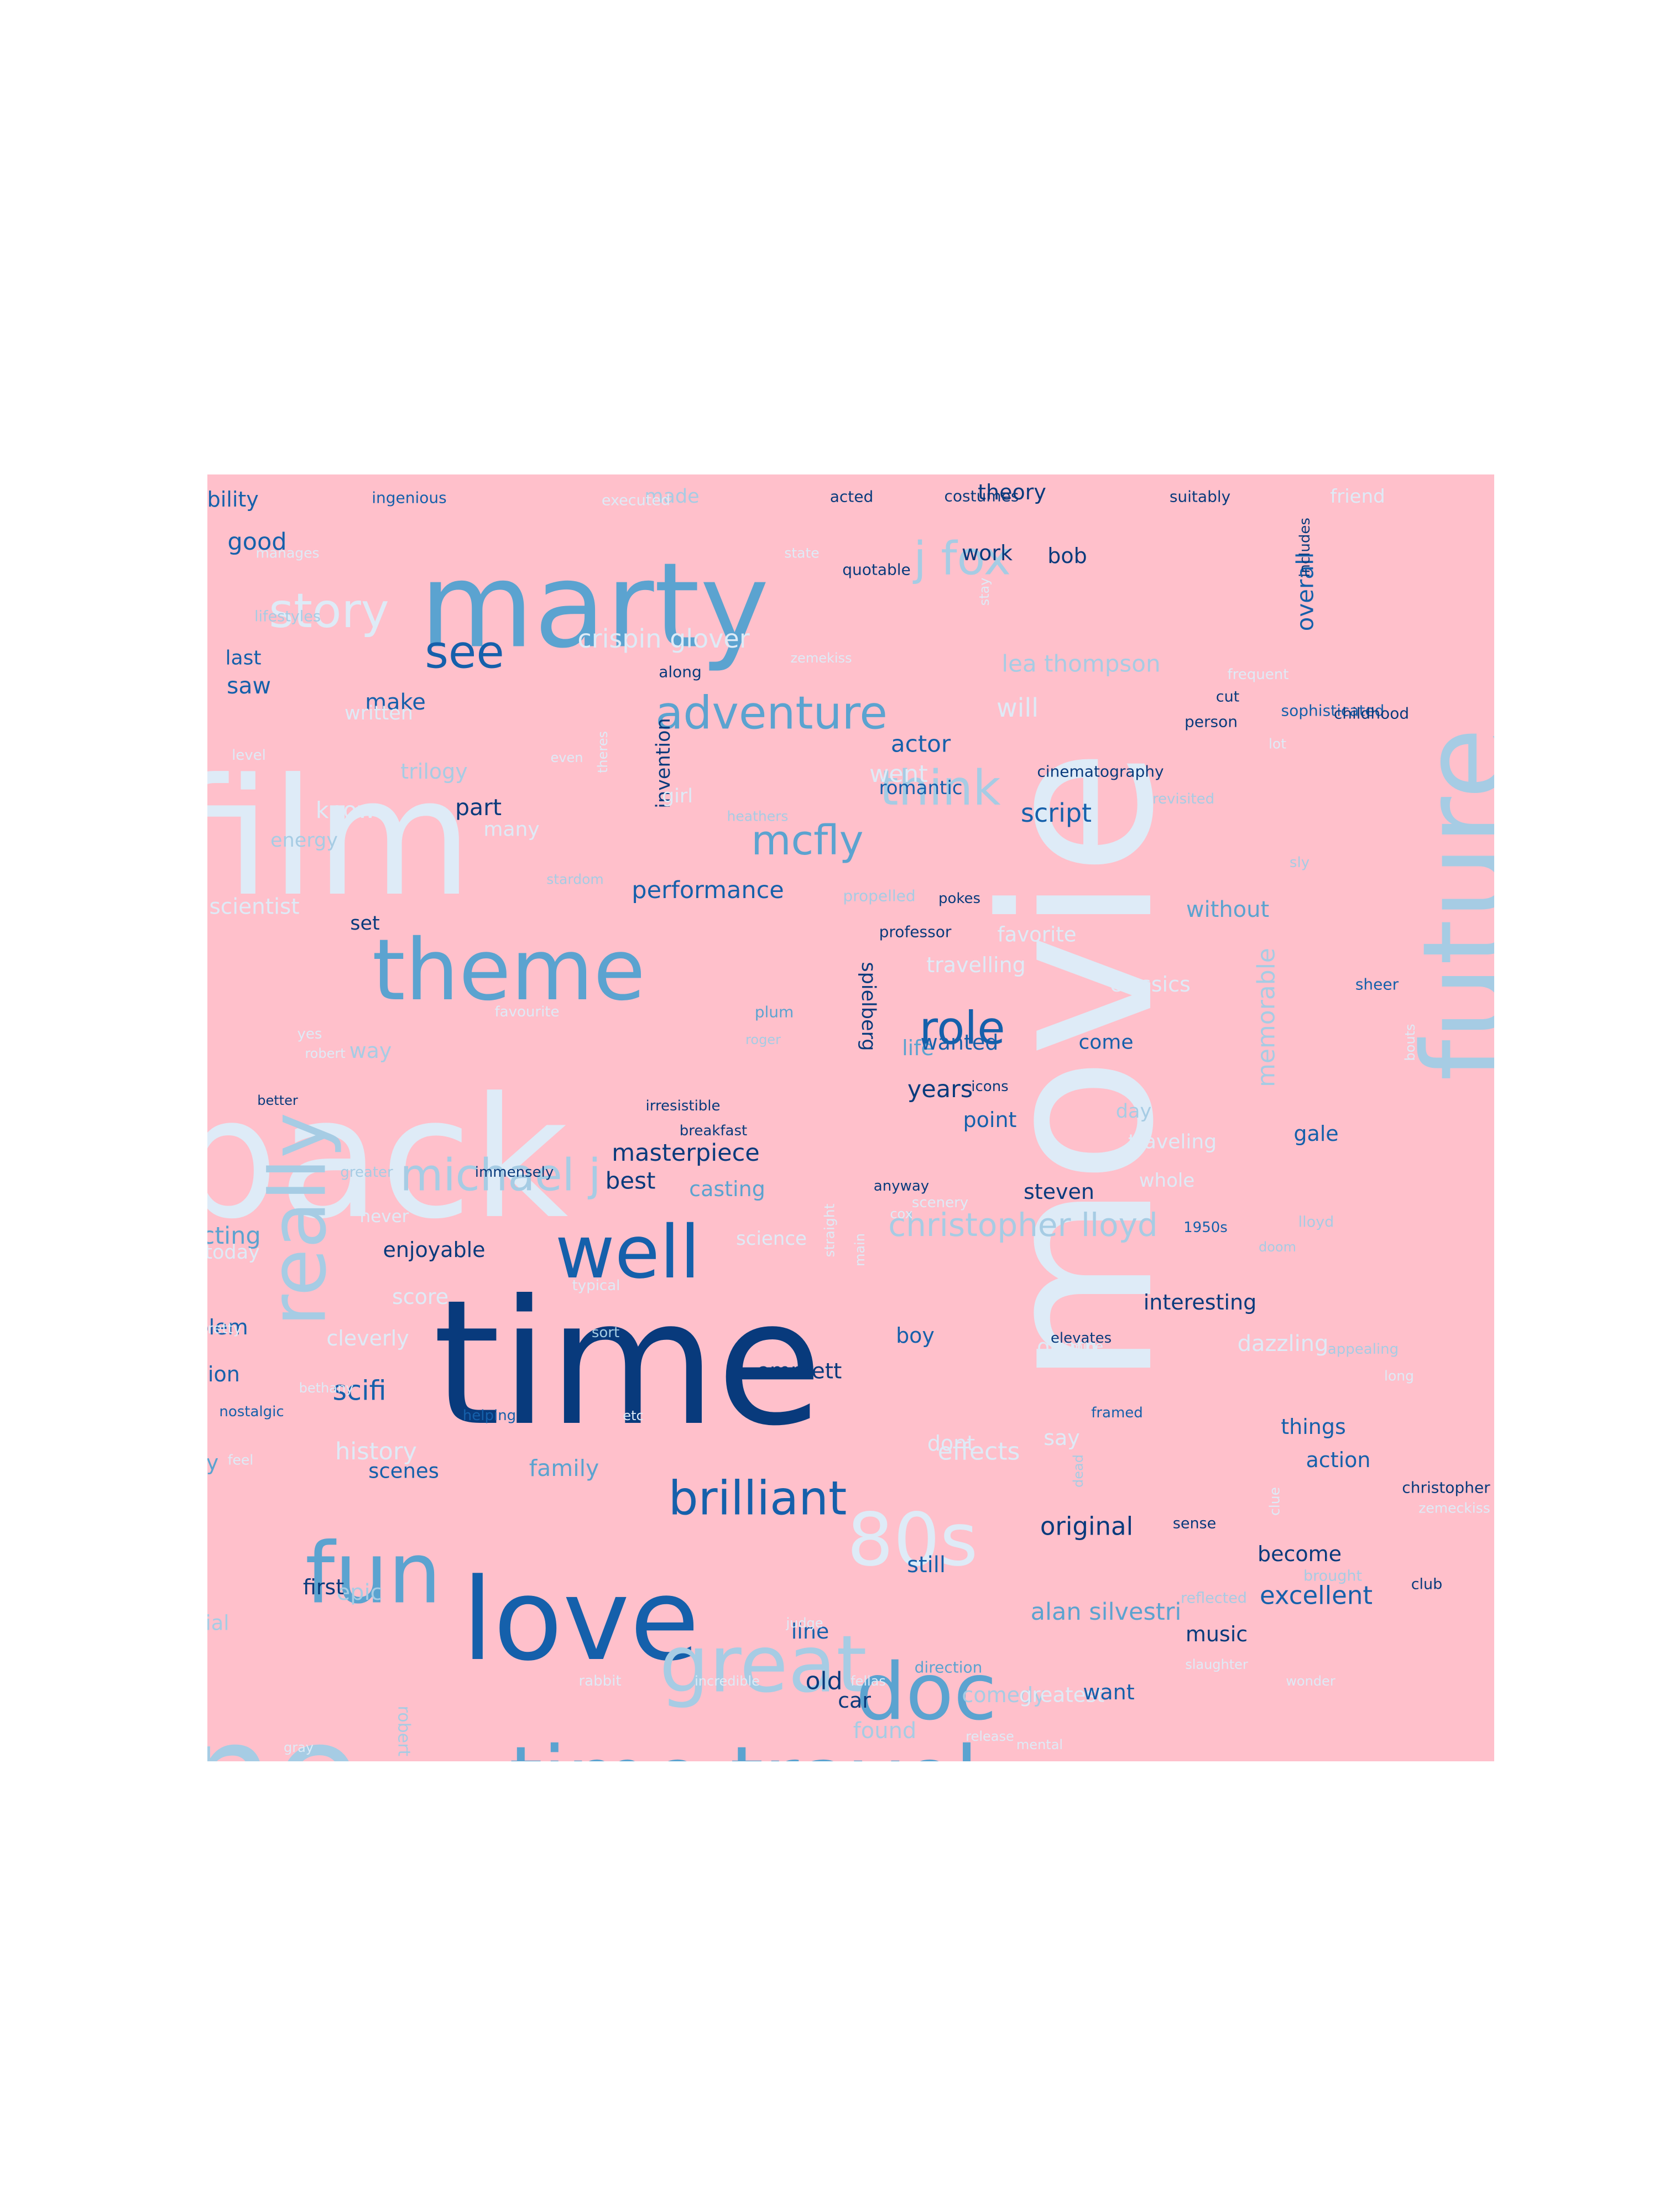 The image size is (1659, 2212). I want to click on word-brilliant: brilliant, so click(758, 1499).